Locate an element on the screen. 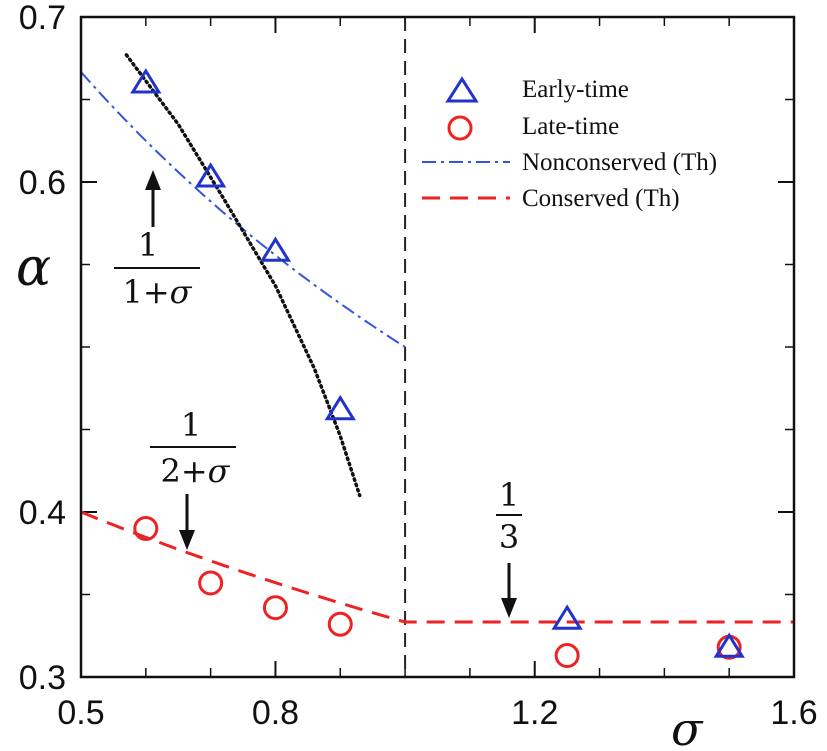 Image resolution: width=827 pixels, height=751 pixels. legend-circle-marker is located at coordinates (460, 128).